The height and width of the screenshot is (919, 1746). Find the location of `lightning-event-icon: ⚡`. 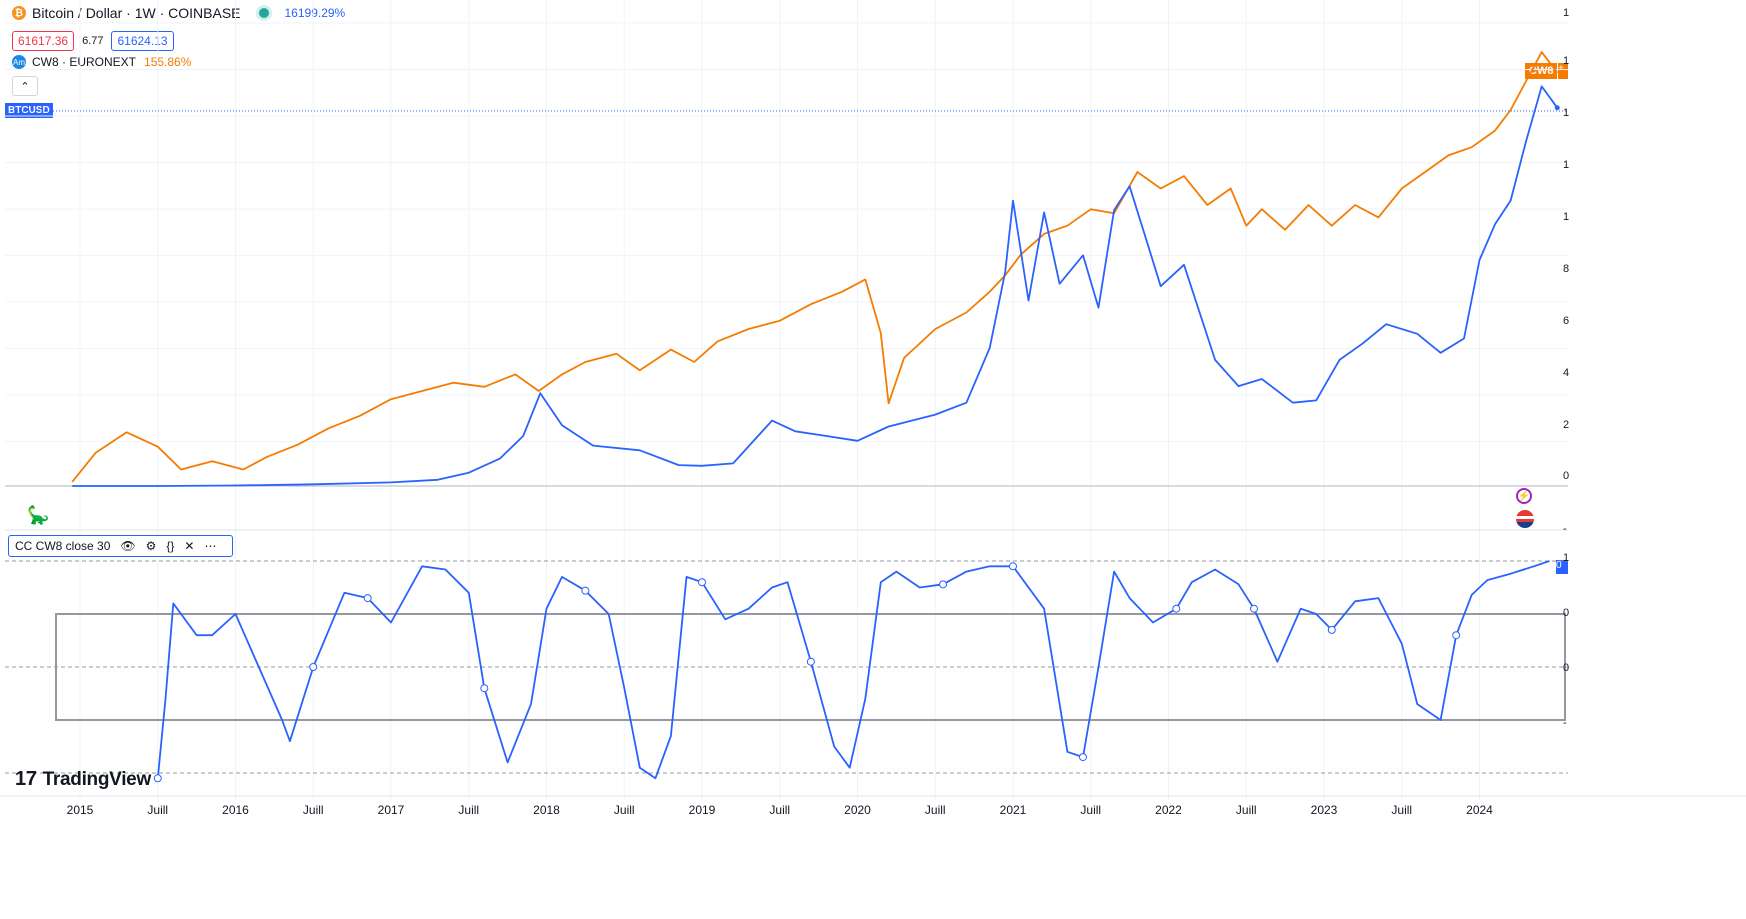

lightning-event-icon: ⚡ is located at coordinates (1524, 496).